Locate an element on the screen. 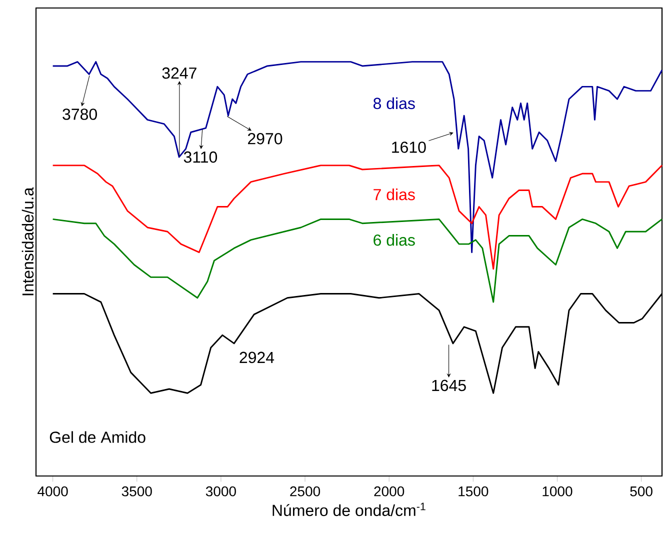 This screenshot has height=538, width=663. text: Gel de Amido is located at coordinates (98, 437).